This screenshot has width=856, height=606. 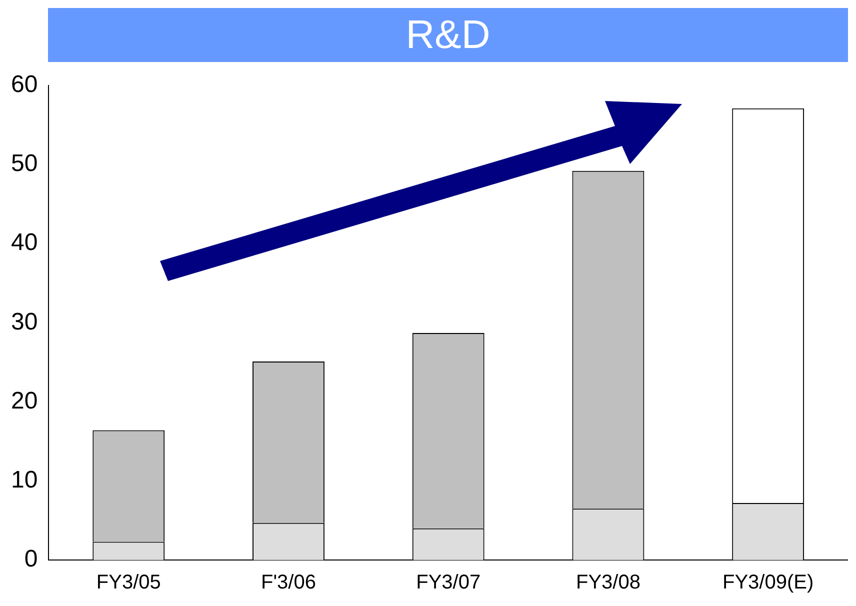 What do you see at coordinates (24, 164) in the screenshot?
I see `y-tick-label: 50` at bounding box center [24, 164].